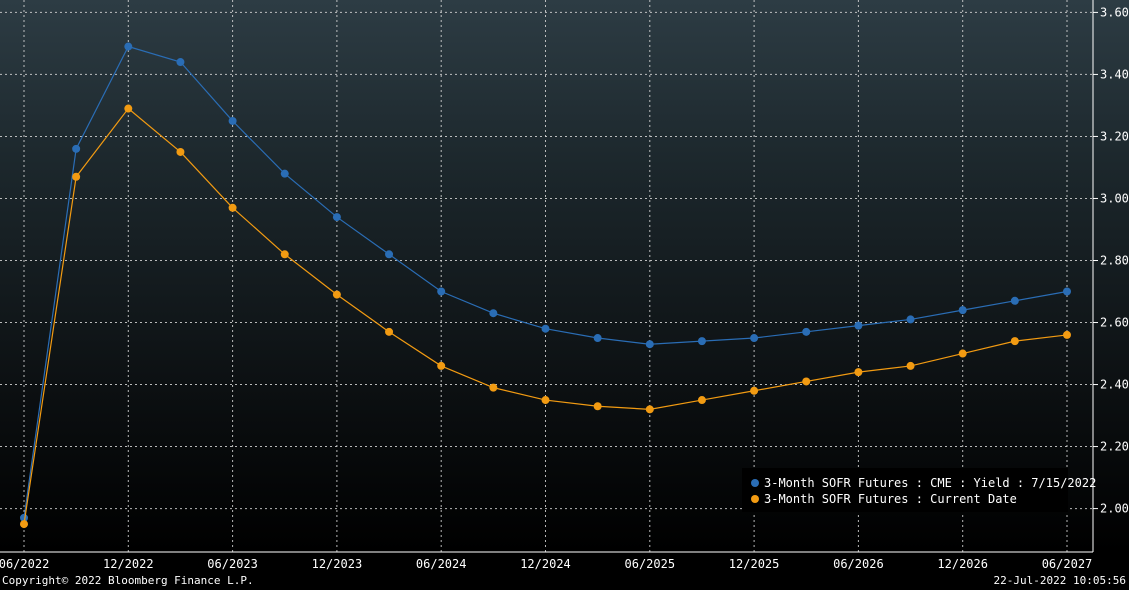 The width and height of the screenshot is (1129, 590). Describe the element at coordinates (1114, 323) in the screenshot. I see `y-tick-label: 2.60` at that location.